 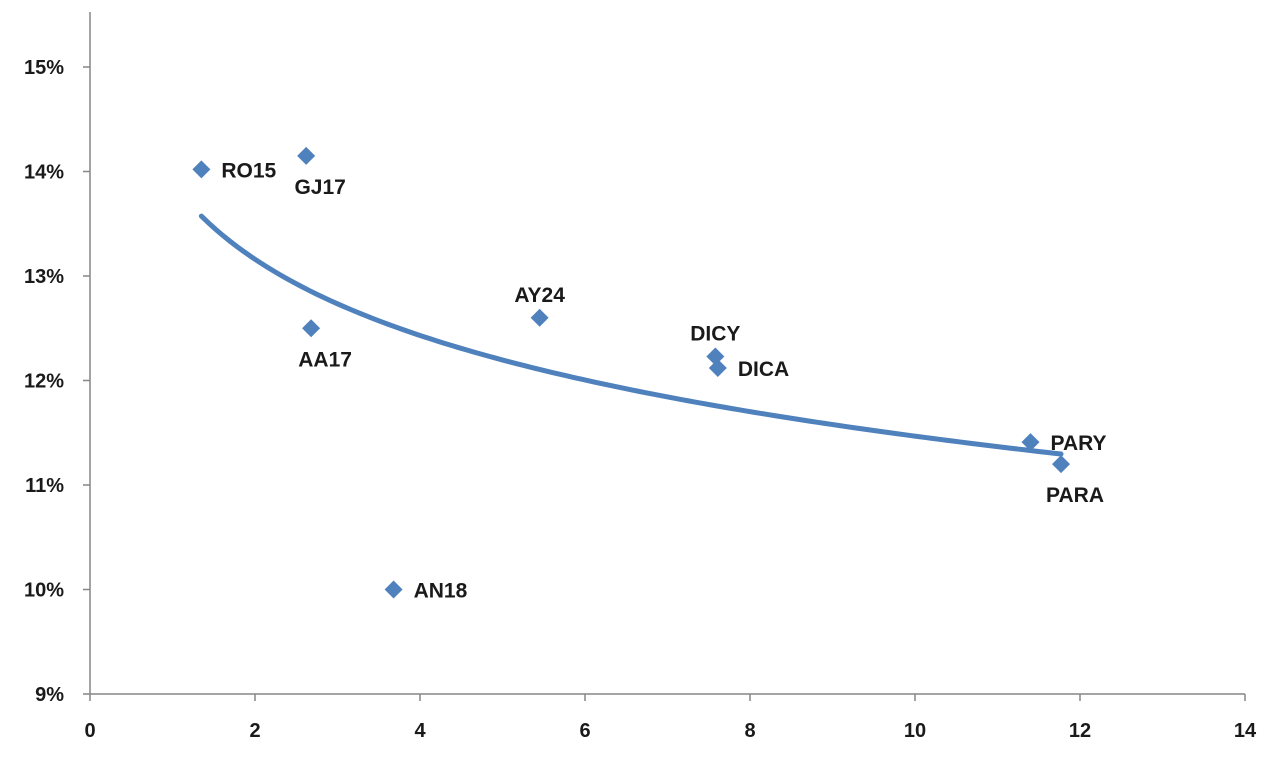 I want to click on y-tick-label: 13%, so click(x=44, y=277).